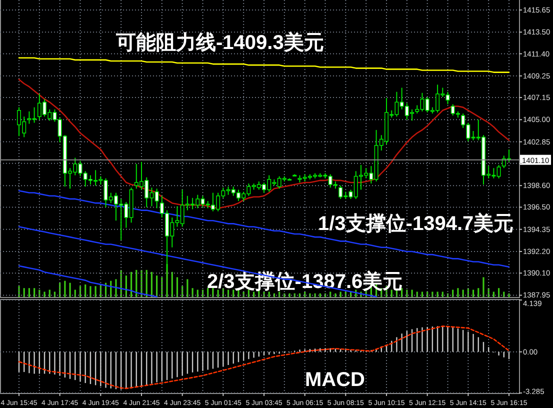 This screenshot has height=408, width=553. I want to click on annotation: 1/3支撑位-1394.7美元, so click(416, 223).